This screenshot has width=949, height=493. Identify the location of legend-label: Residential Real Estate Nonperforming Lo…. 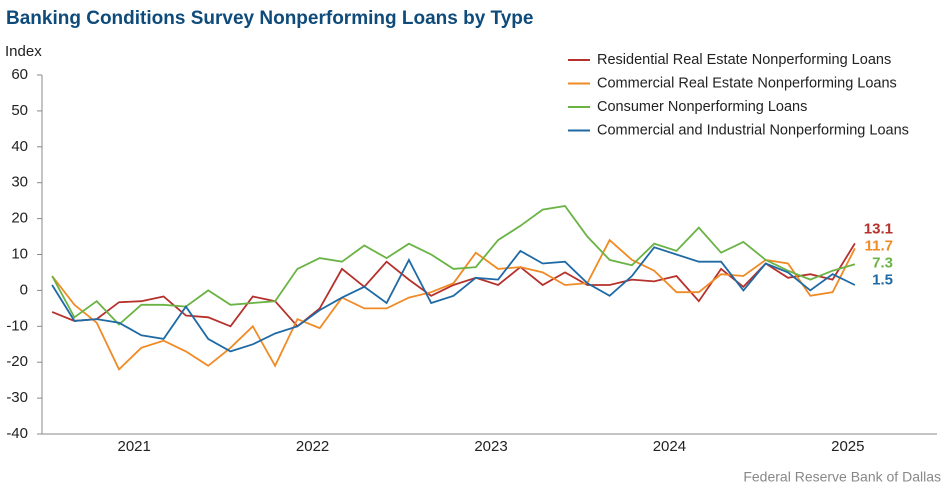
(744, 60).